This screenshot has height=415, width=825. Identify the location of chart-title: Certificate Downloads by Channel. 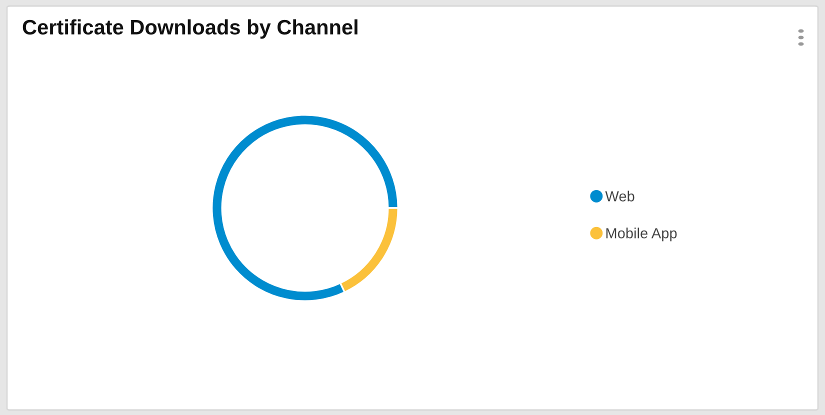
(190, 29).